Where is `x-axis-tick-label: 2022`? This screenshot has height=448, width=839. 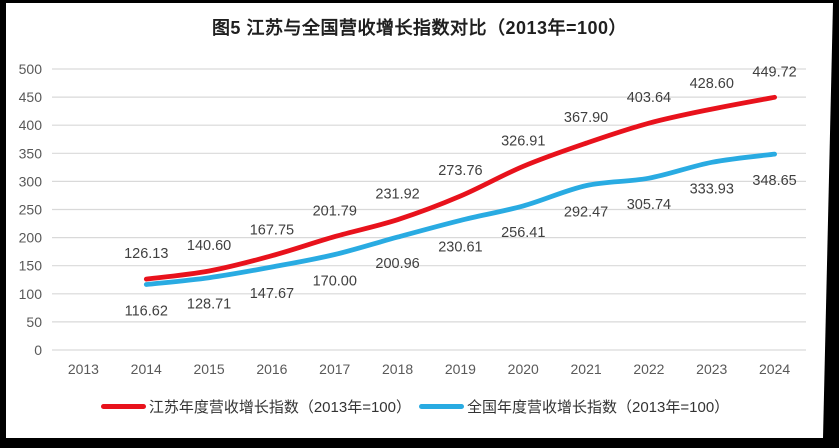
x-axis-tick-label: 2022 is located at coordinates (648, 369).